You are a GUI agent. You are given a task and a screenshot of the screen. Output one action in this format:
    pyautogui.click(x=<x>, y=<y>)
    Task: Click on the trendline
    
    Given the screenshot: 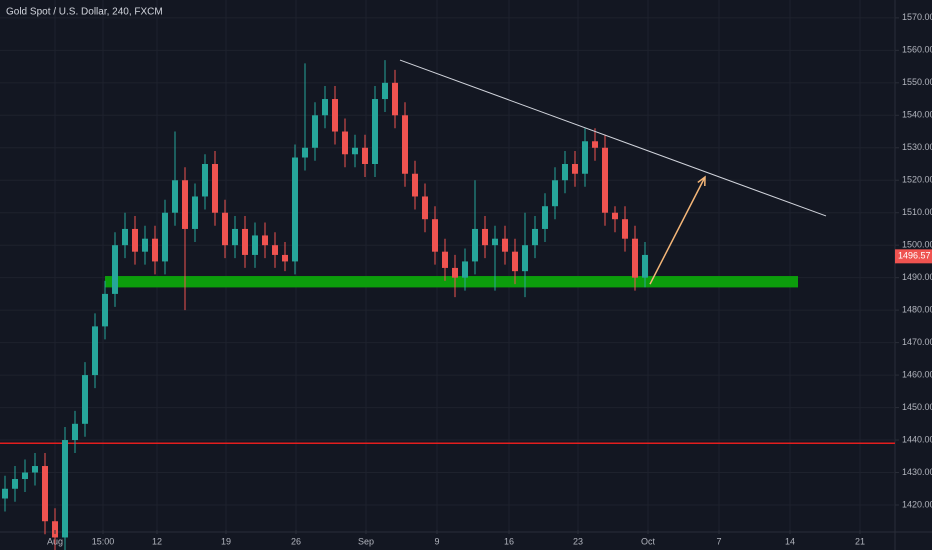 What is the action you would take?
    pyautogui.click(x=613, y=138)
    